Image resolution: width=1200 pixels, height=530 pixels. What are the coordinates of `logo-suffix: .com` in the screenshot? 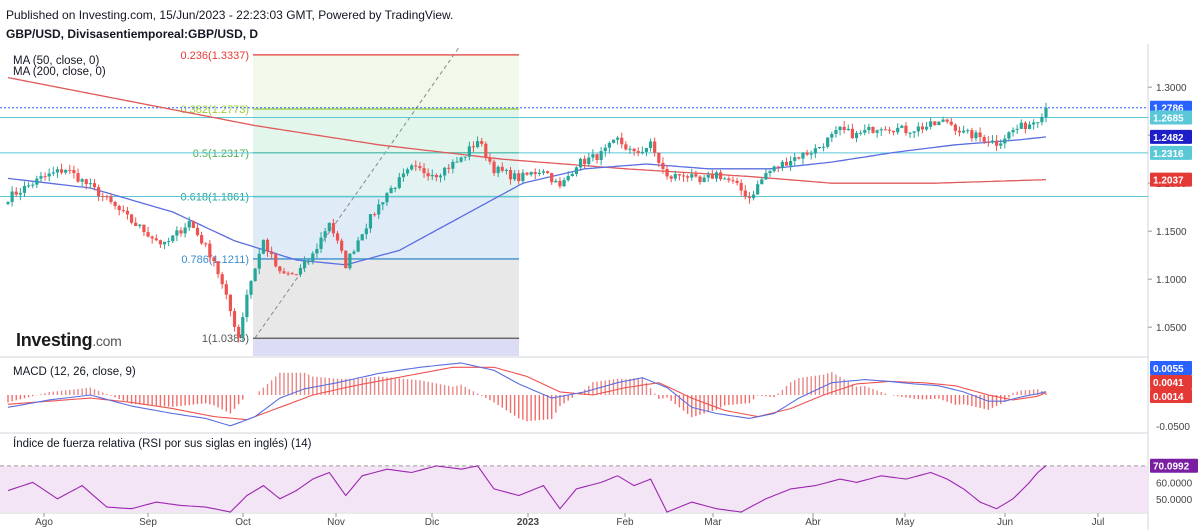 It's located at (107, 341).